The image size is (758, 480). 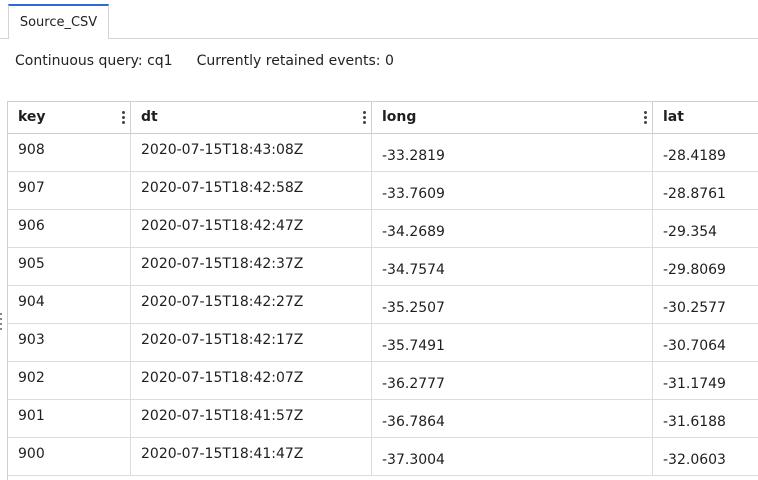 What do you see at coordinates (251, 418) in the screenshot?
I see `cell-dt: 2020-07-15T18:41:57Z` at bounding box center [251, 418].